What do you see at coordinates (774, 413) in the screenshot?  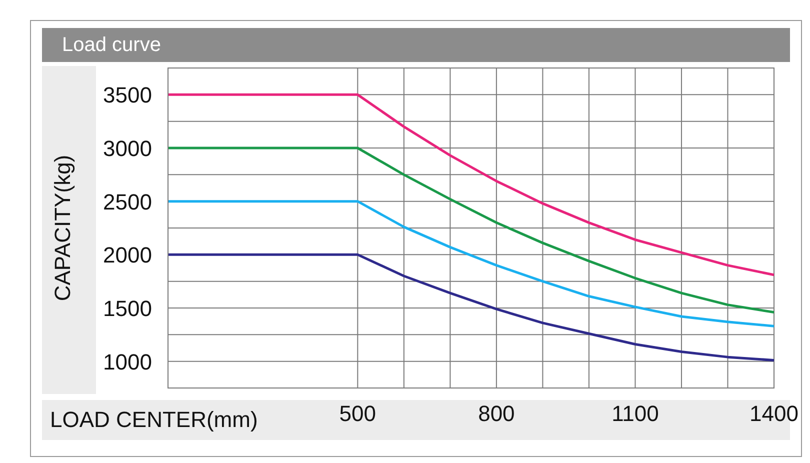 I see `x-tick-label: 1400` at bounding box center [774, 413].